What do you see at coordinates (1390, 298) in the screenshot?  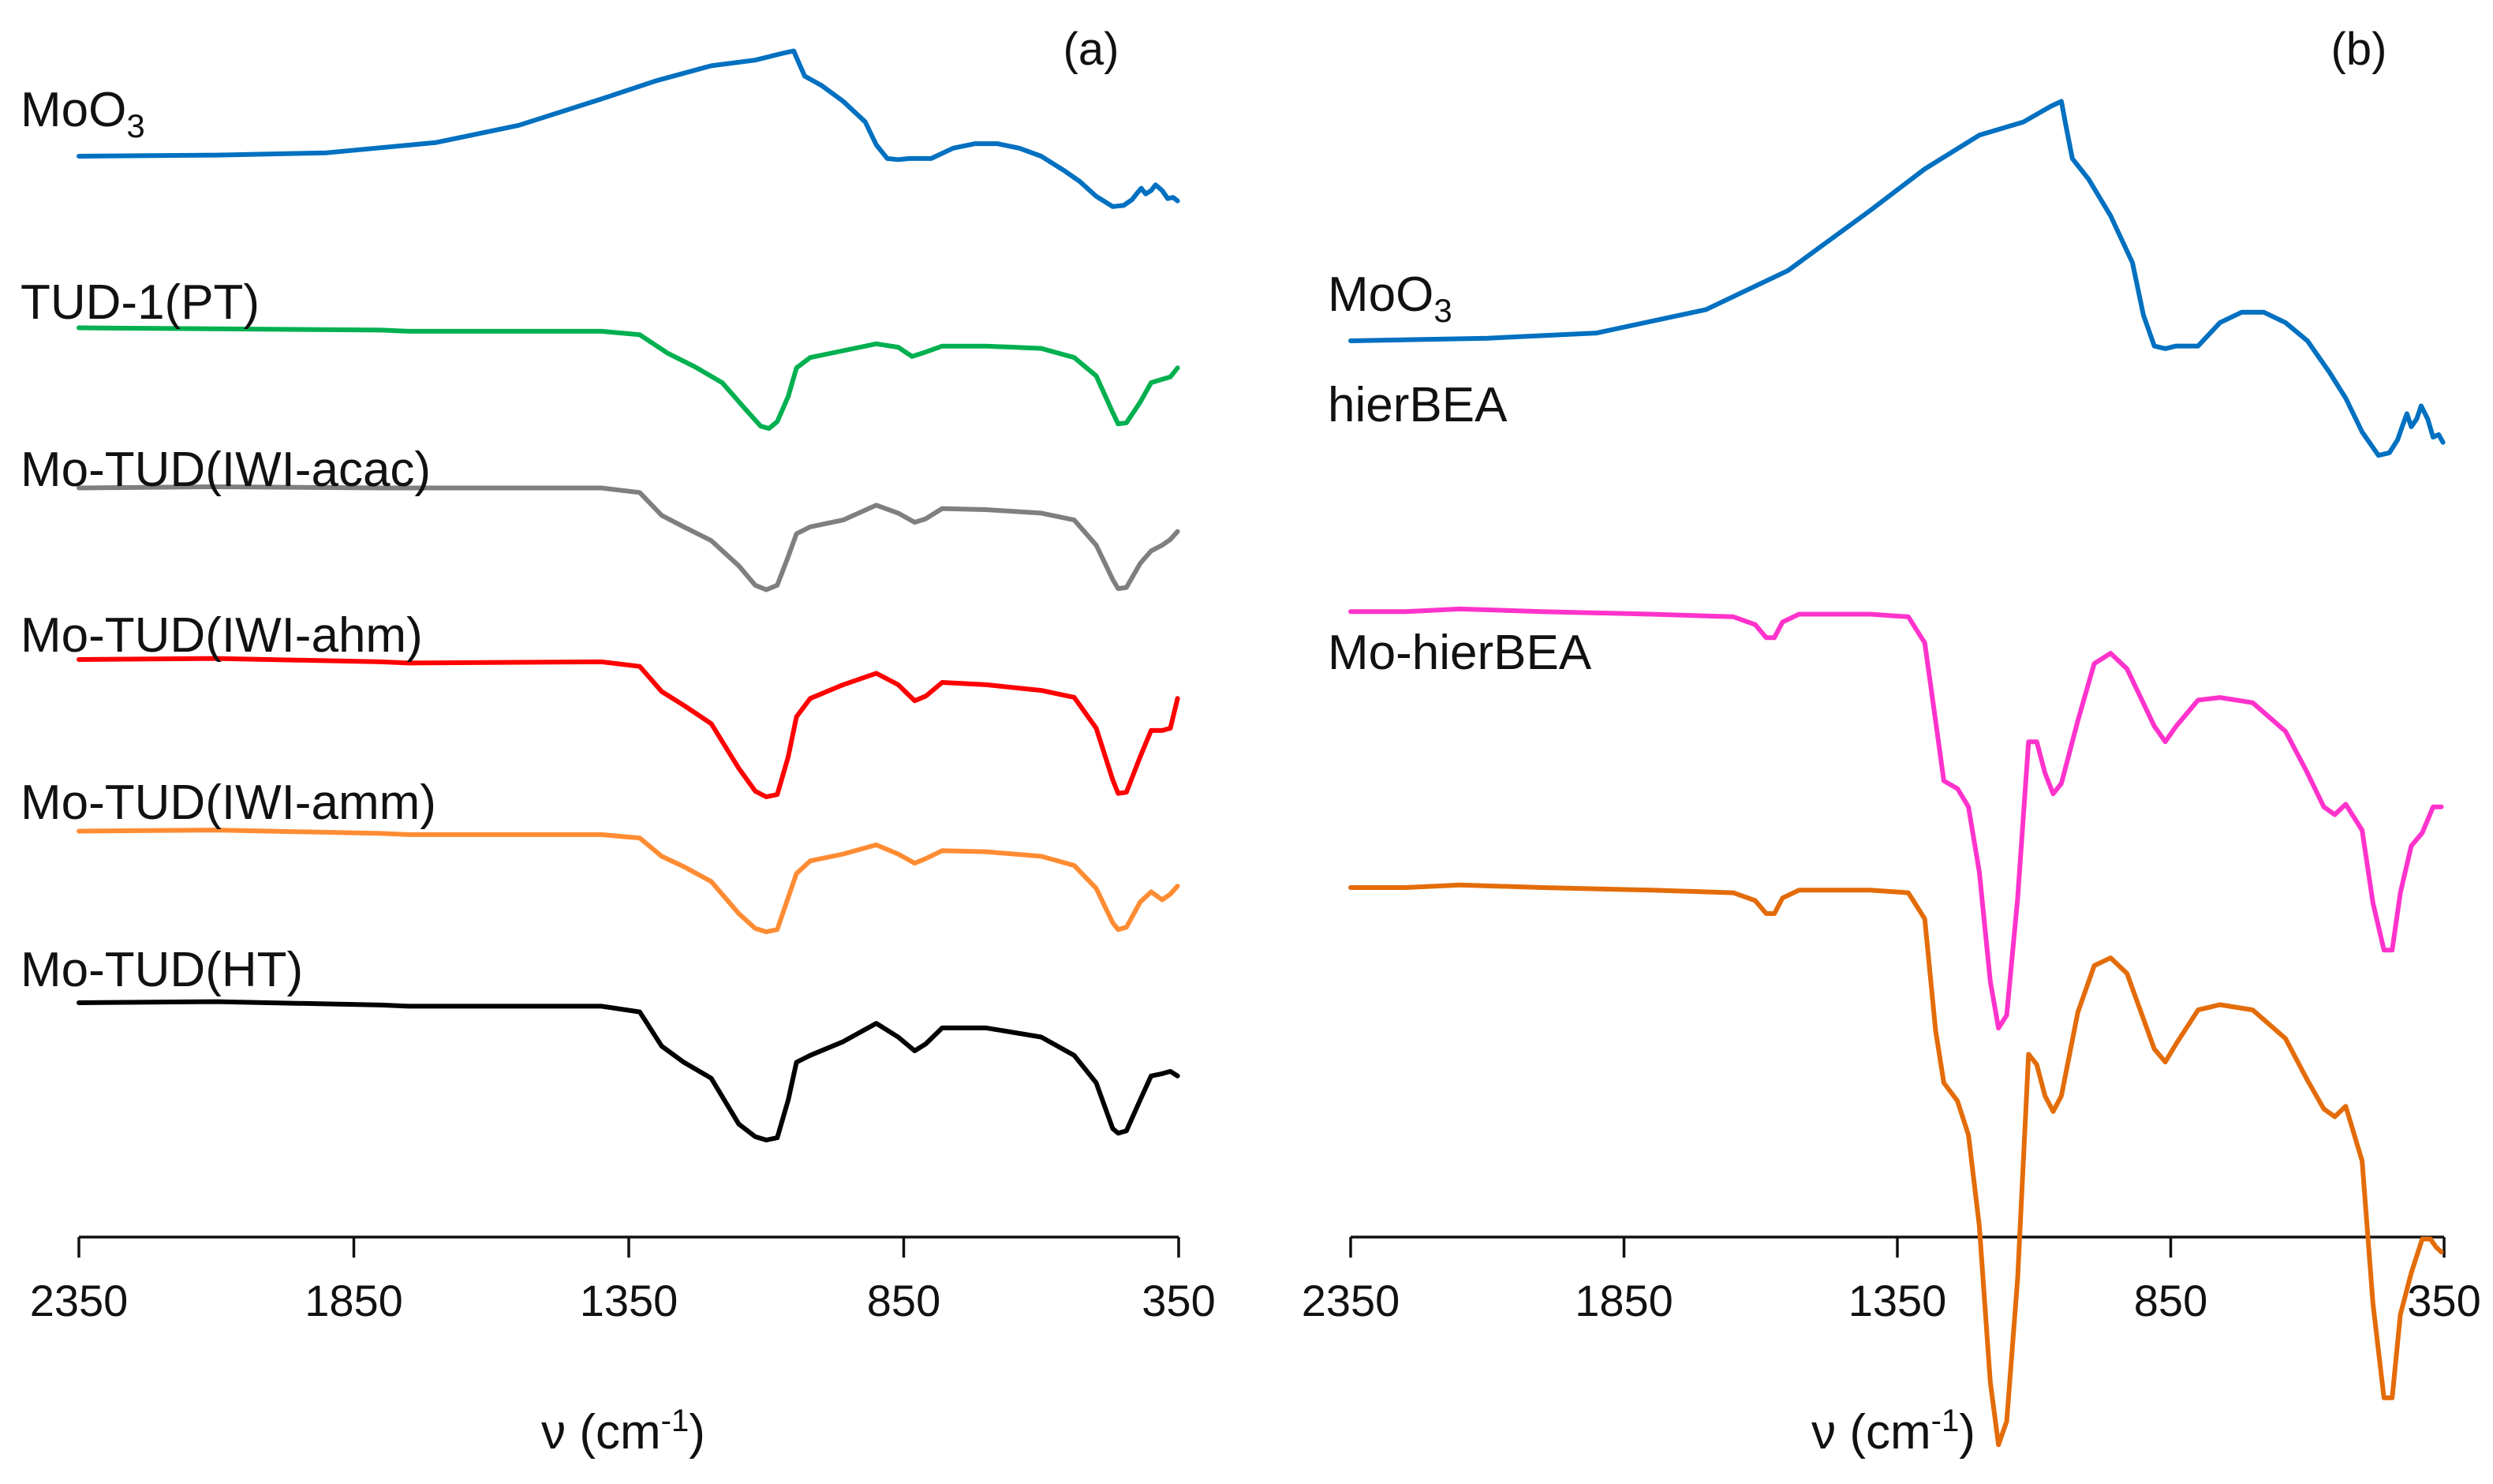 I see `panel-b-label-moo3: MoO3` at bounding box center [1390, 298].